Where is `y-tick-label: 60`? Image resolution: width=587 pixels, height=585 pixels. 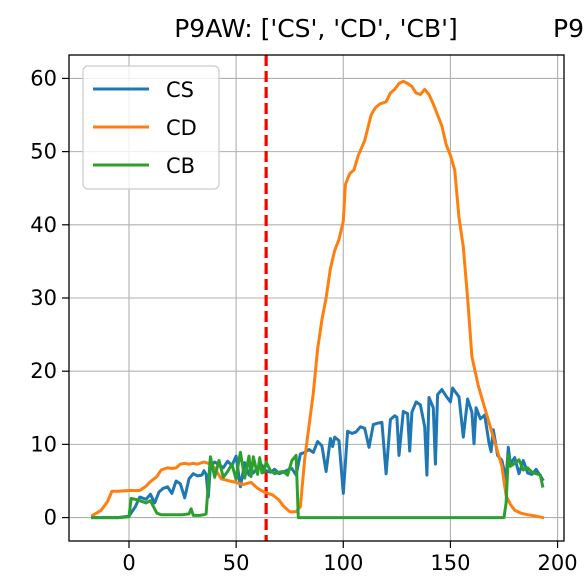
y-tick-label: 60 is located at coordinates (43, 78).